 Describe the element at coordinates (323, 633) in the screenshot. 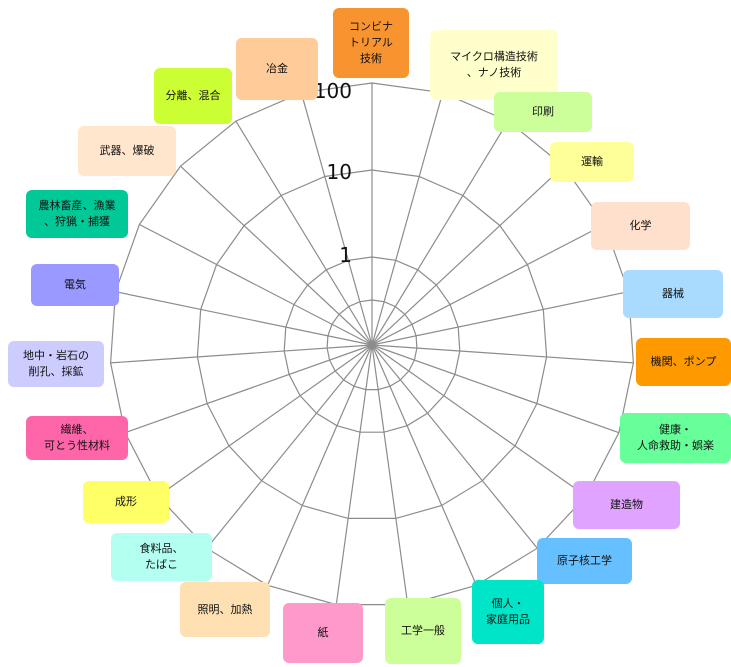

I see `category-label: 紙` at that location.